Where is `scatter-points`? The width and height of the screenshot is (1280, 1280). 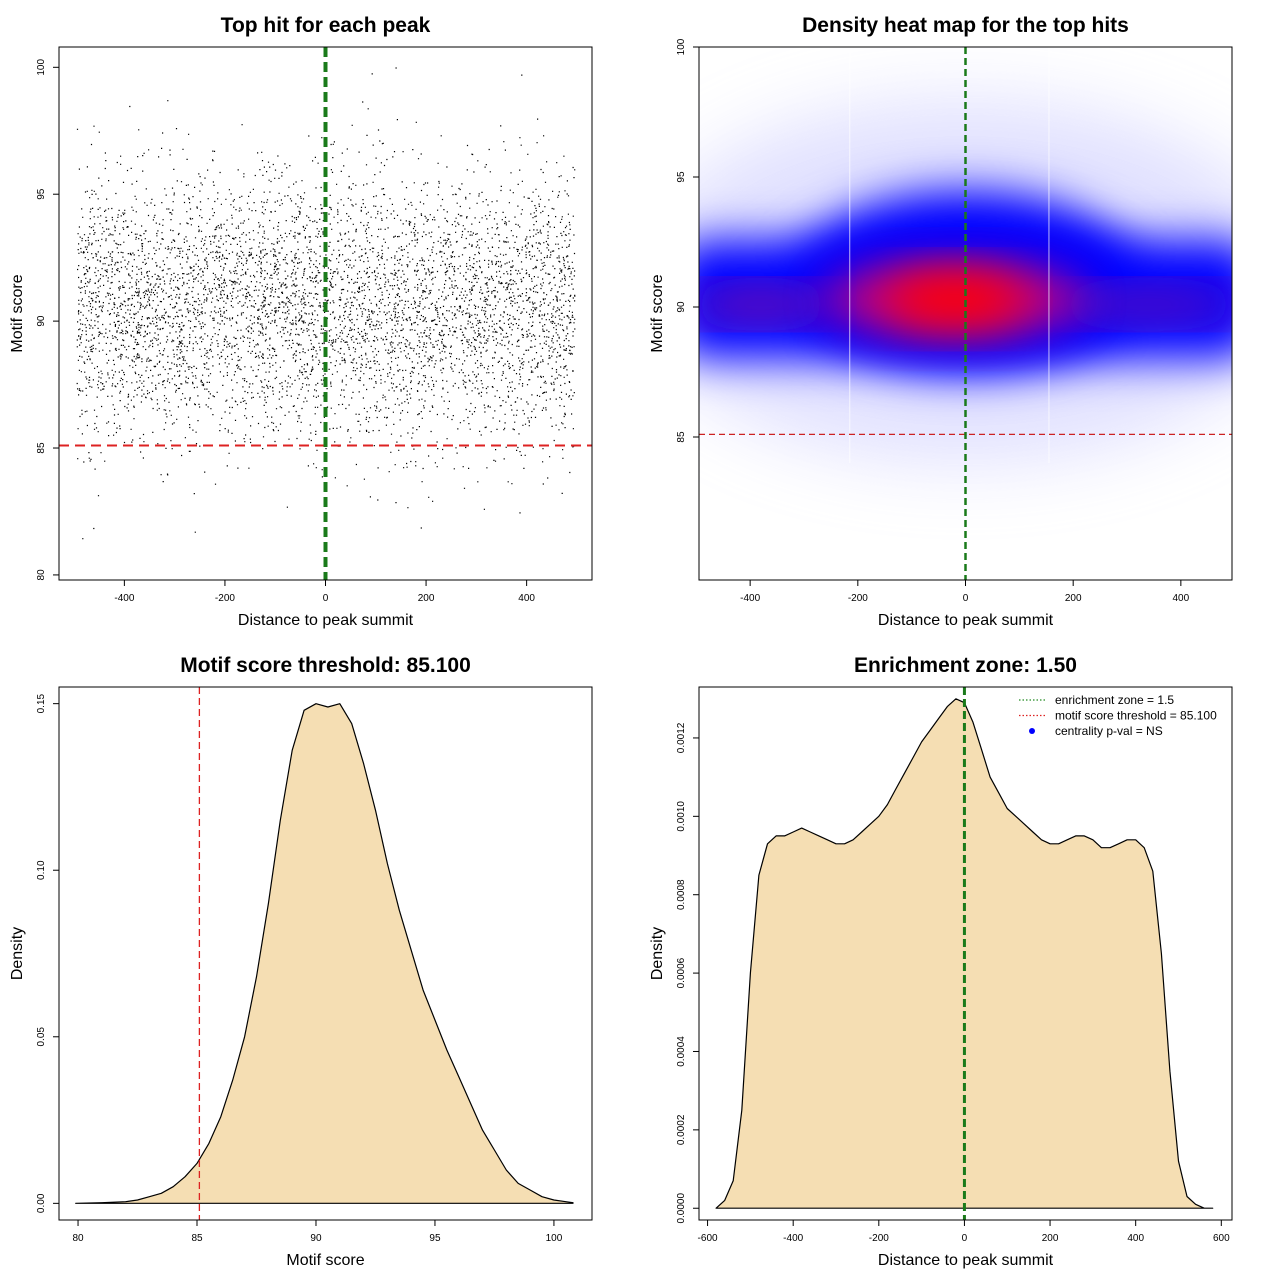
scatter-points is located at coordinates (326, 303).